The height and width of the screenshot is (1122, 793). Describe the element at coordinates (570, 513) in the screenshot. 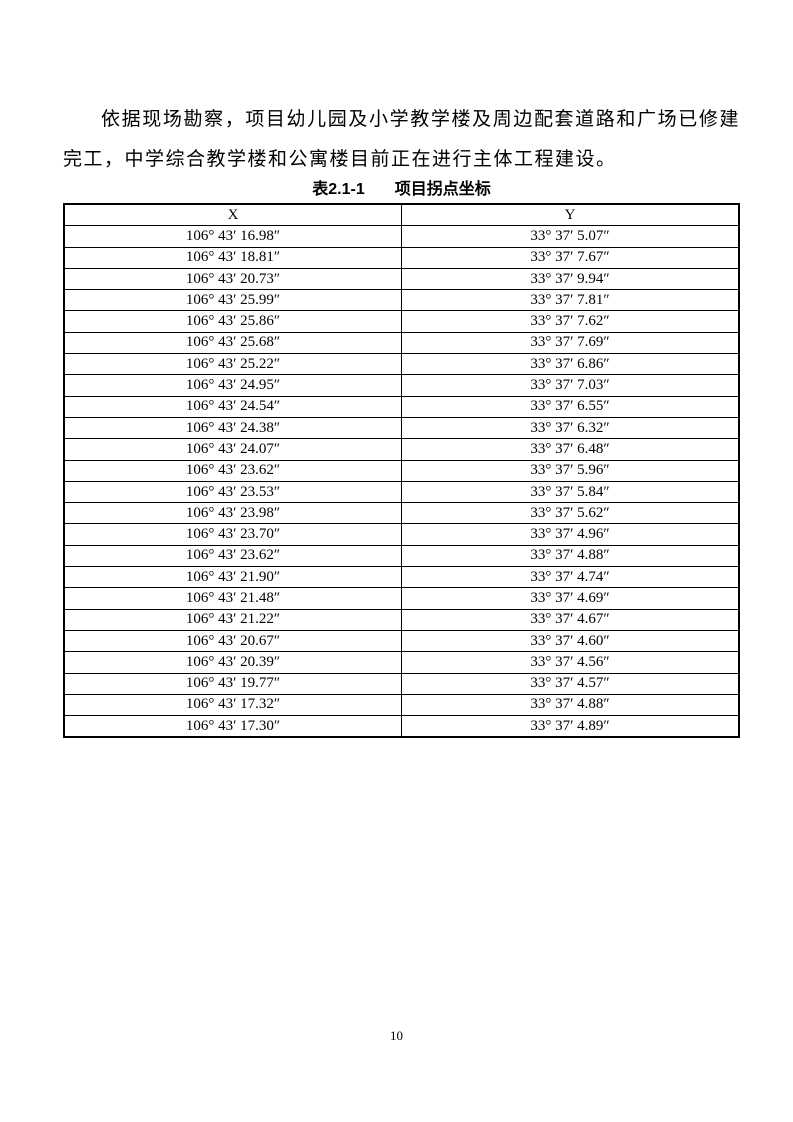

I see `y-coordinate-cell: 33° 37′ 5.62″` at that location.